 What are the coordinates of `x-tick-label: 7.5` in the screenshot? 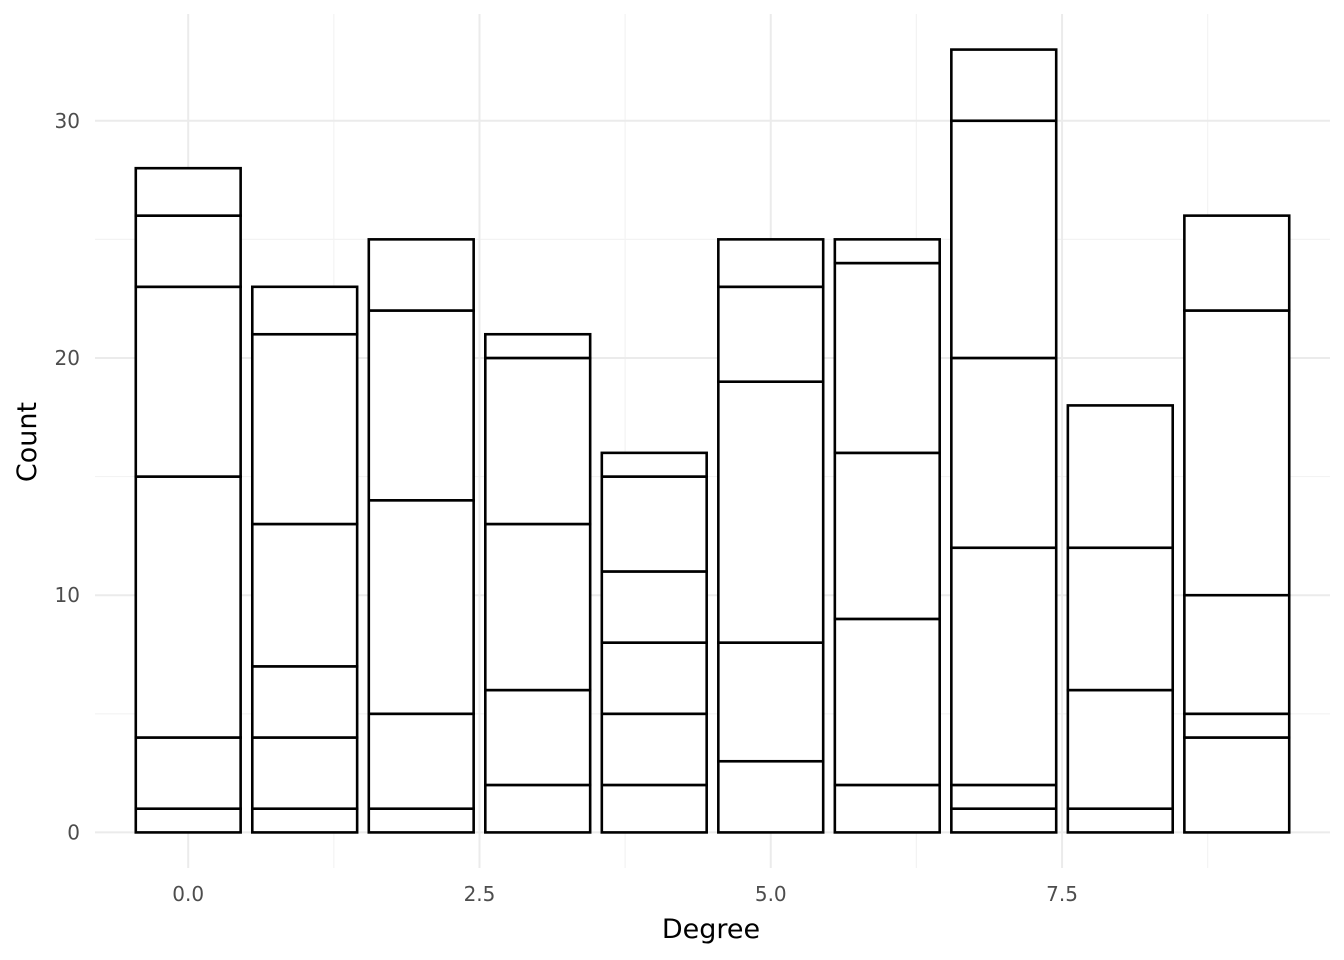 It's located at (1062, 894).